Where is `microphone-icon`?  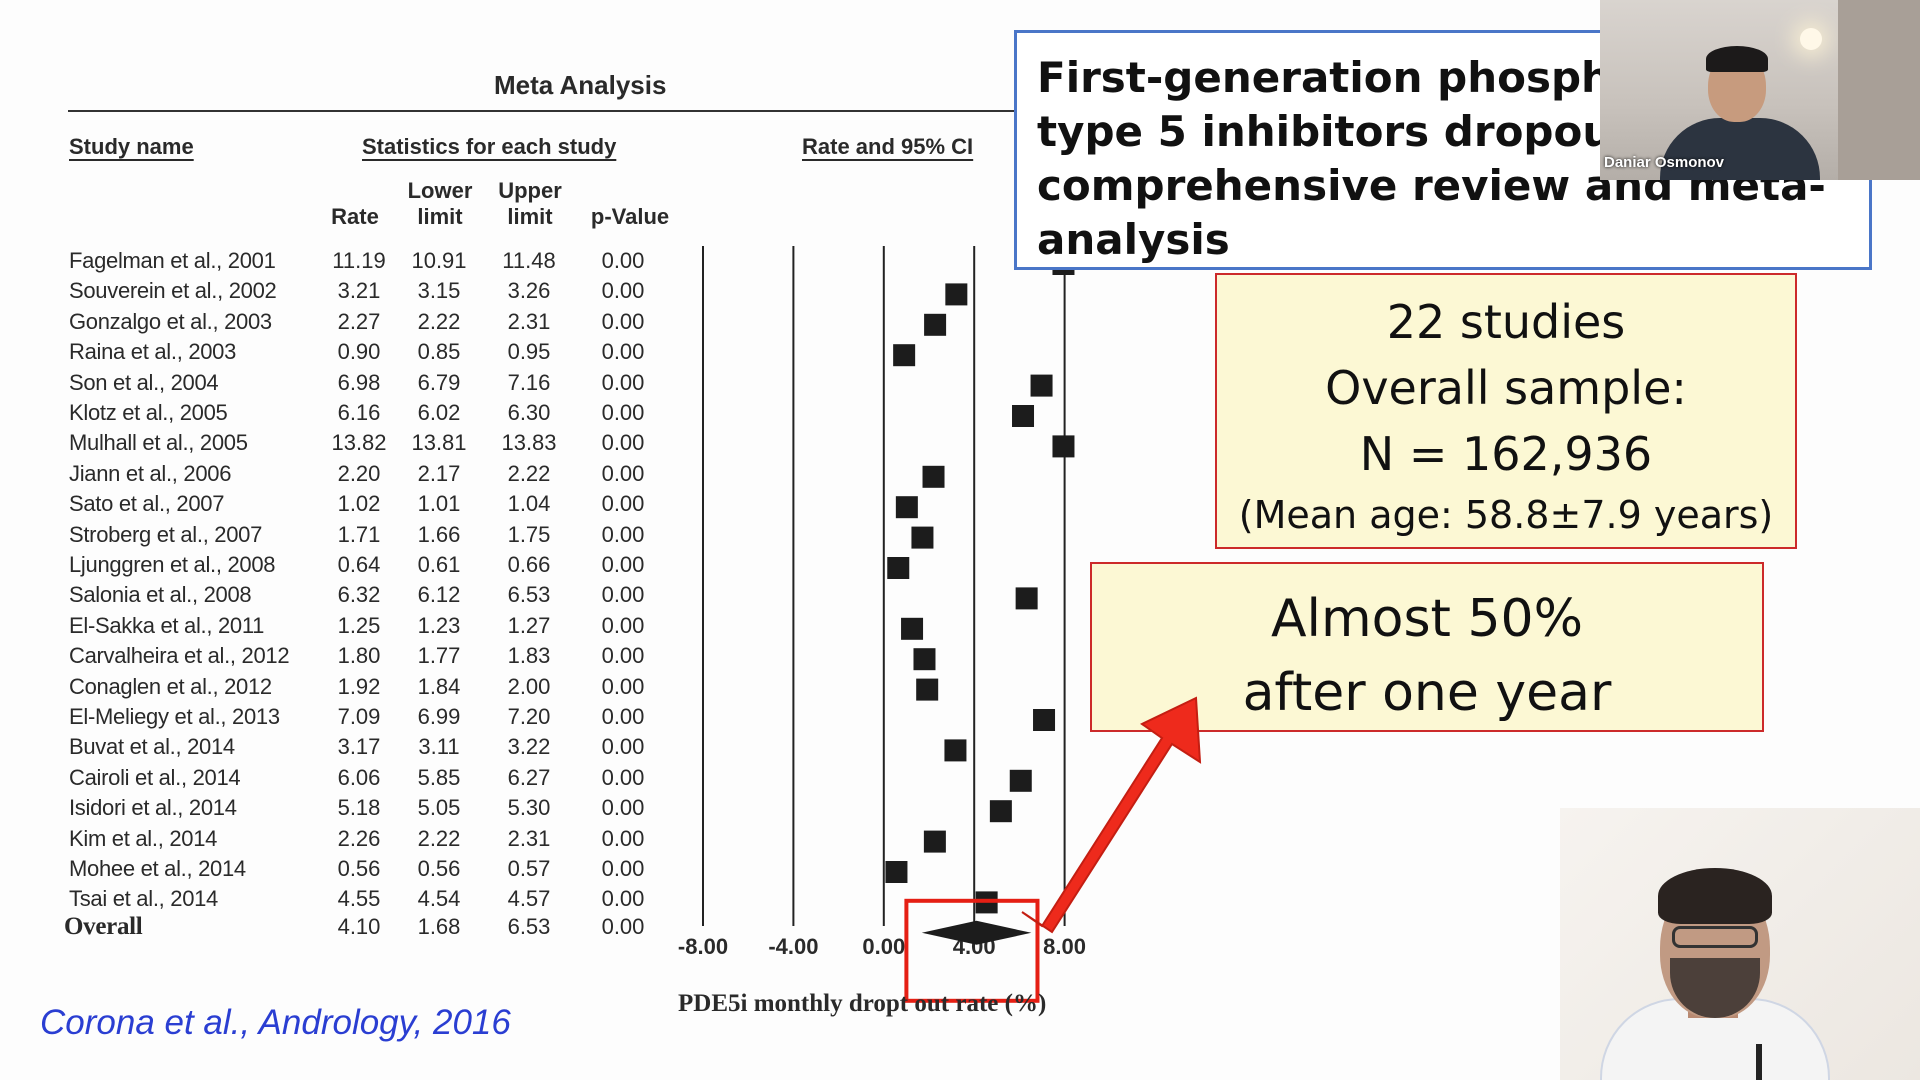 microphone-icon is located at coordinates (1759, 1062).